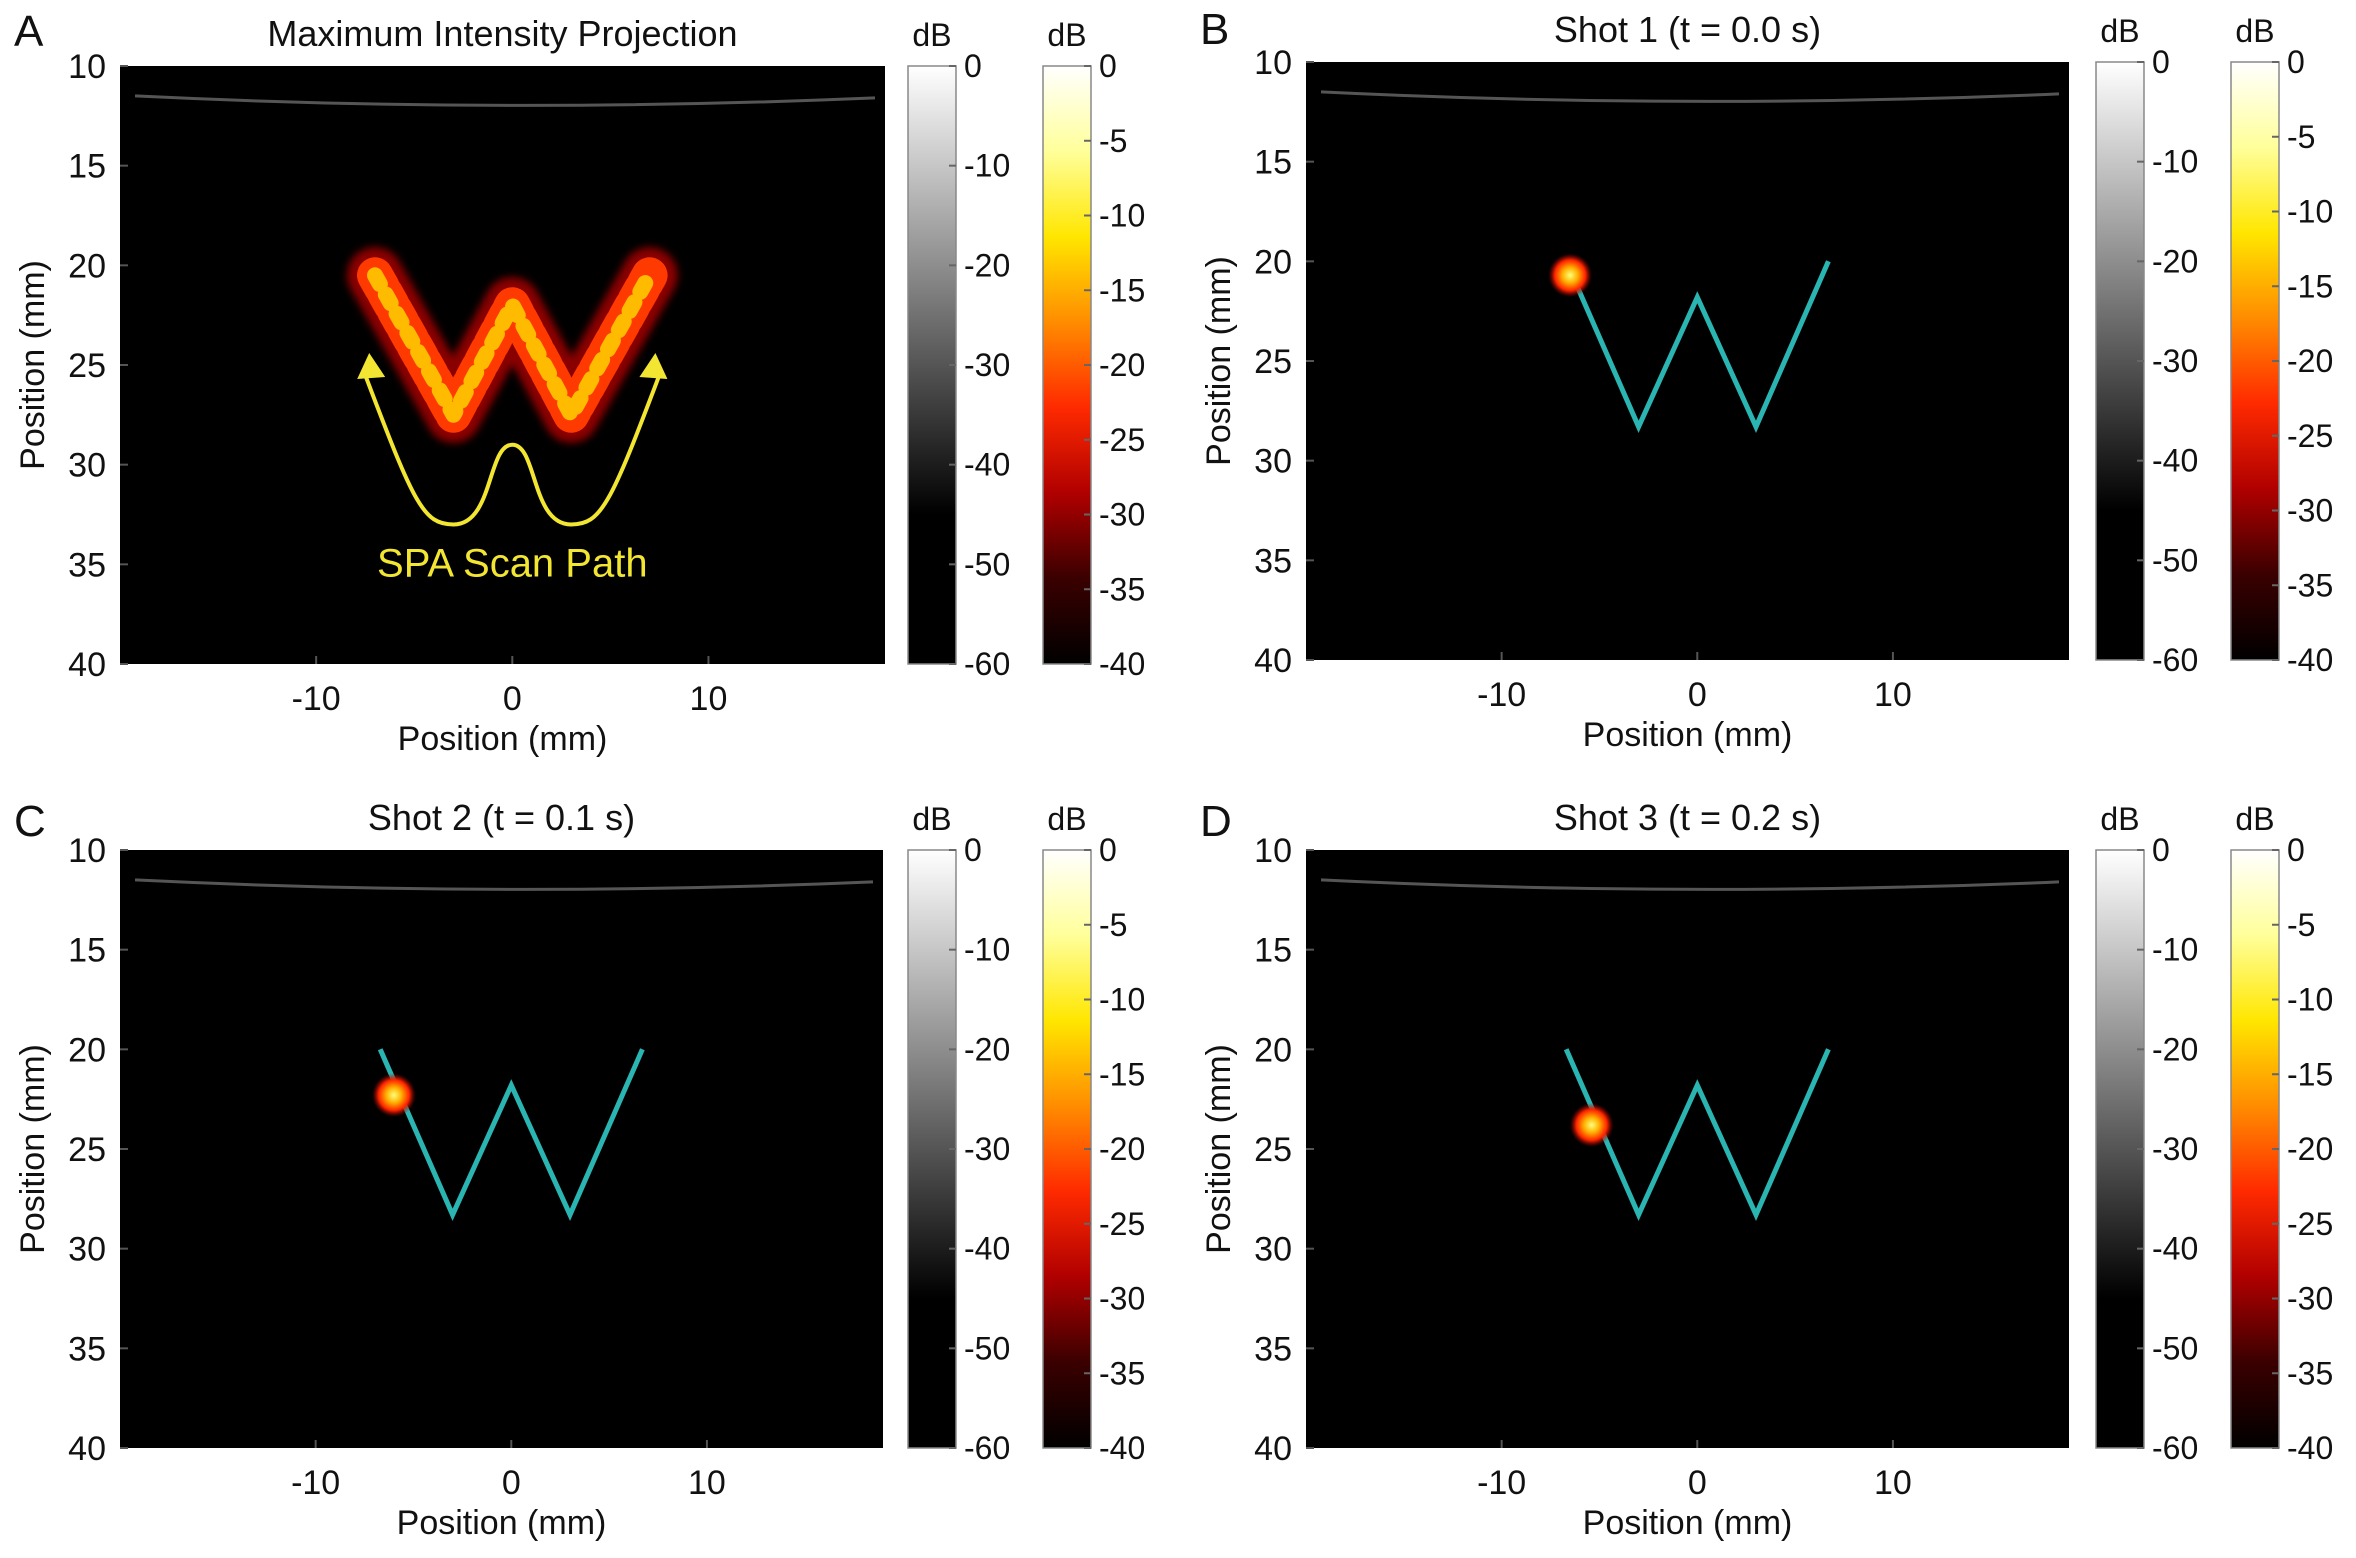 The height and width of the screenshot is (1558, 2356). Describe the element at coordinates (512, 450) in the screenshot. I see `spa-scan-path-curve` at that location.